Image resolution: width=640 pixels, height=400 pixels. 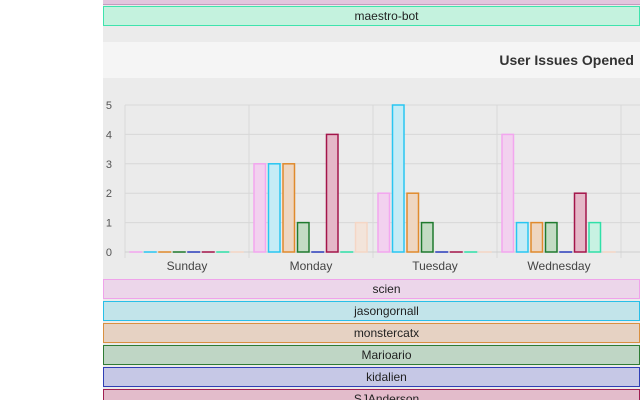 What do you see at coordinates (386, 289) in the screenshot?
I see `legend-label: scien` at bounding box center [386, 289].